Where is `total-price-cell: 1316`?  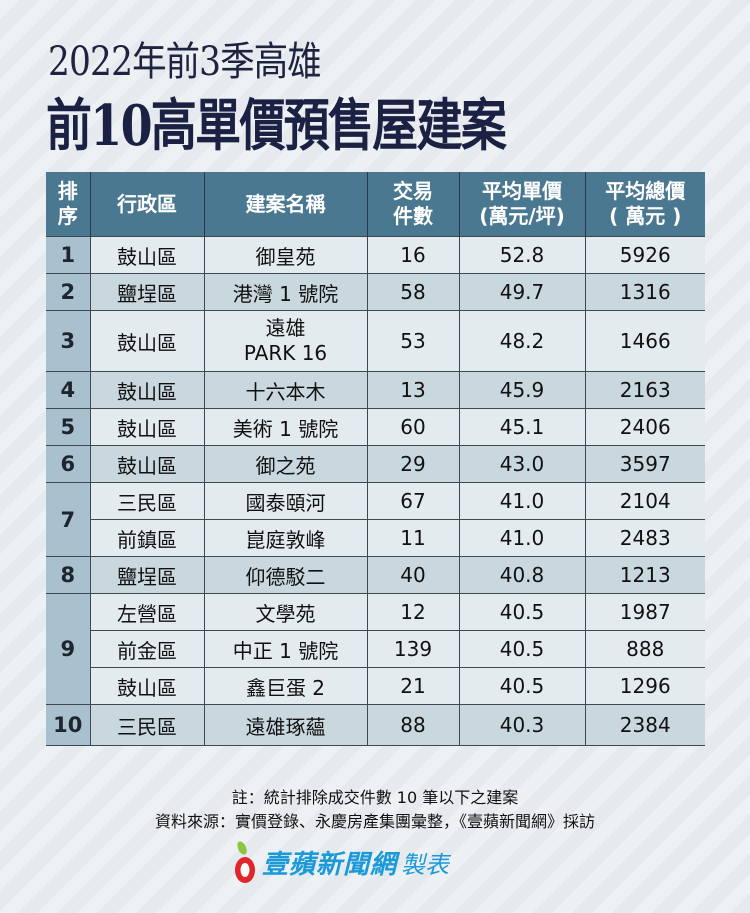 total-price-cell: 1316 is located at coordinates (644, 292).